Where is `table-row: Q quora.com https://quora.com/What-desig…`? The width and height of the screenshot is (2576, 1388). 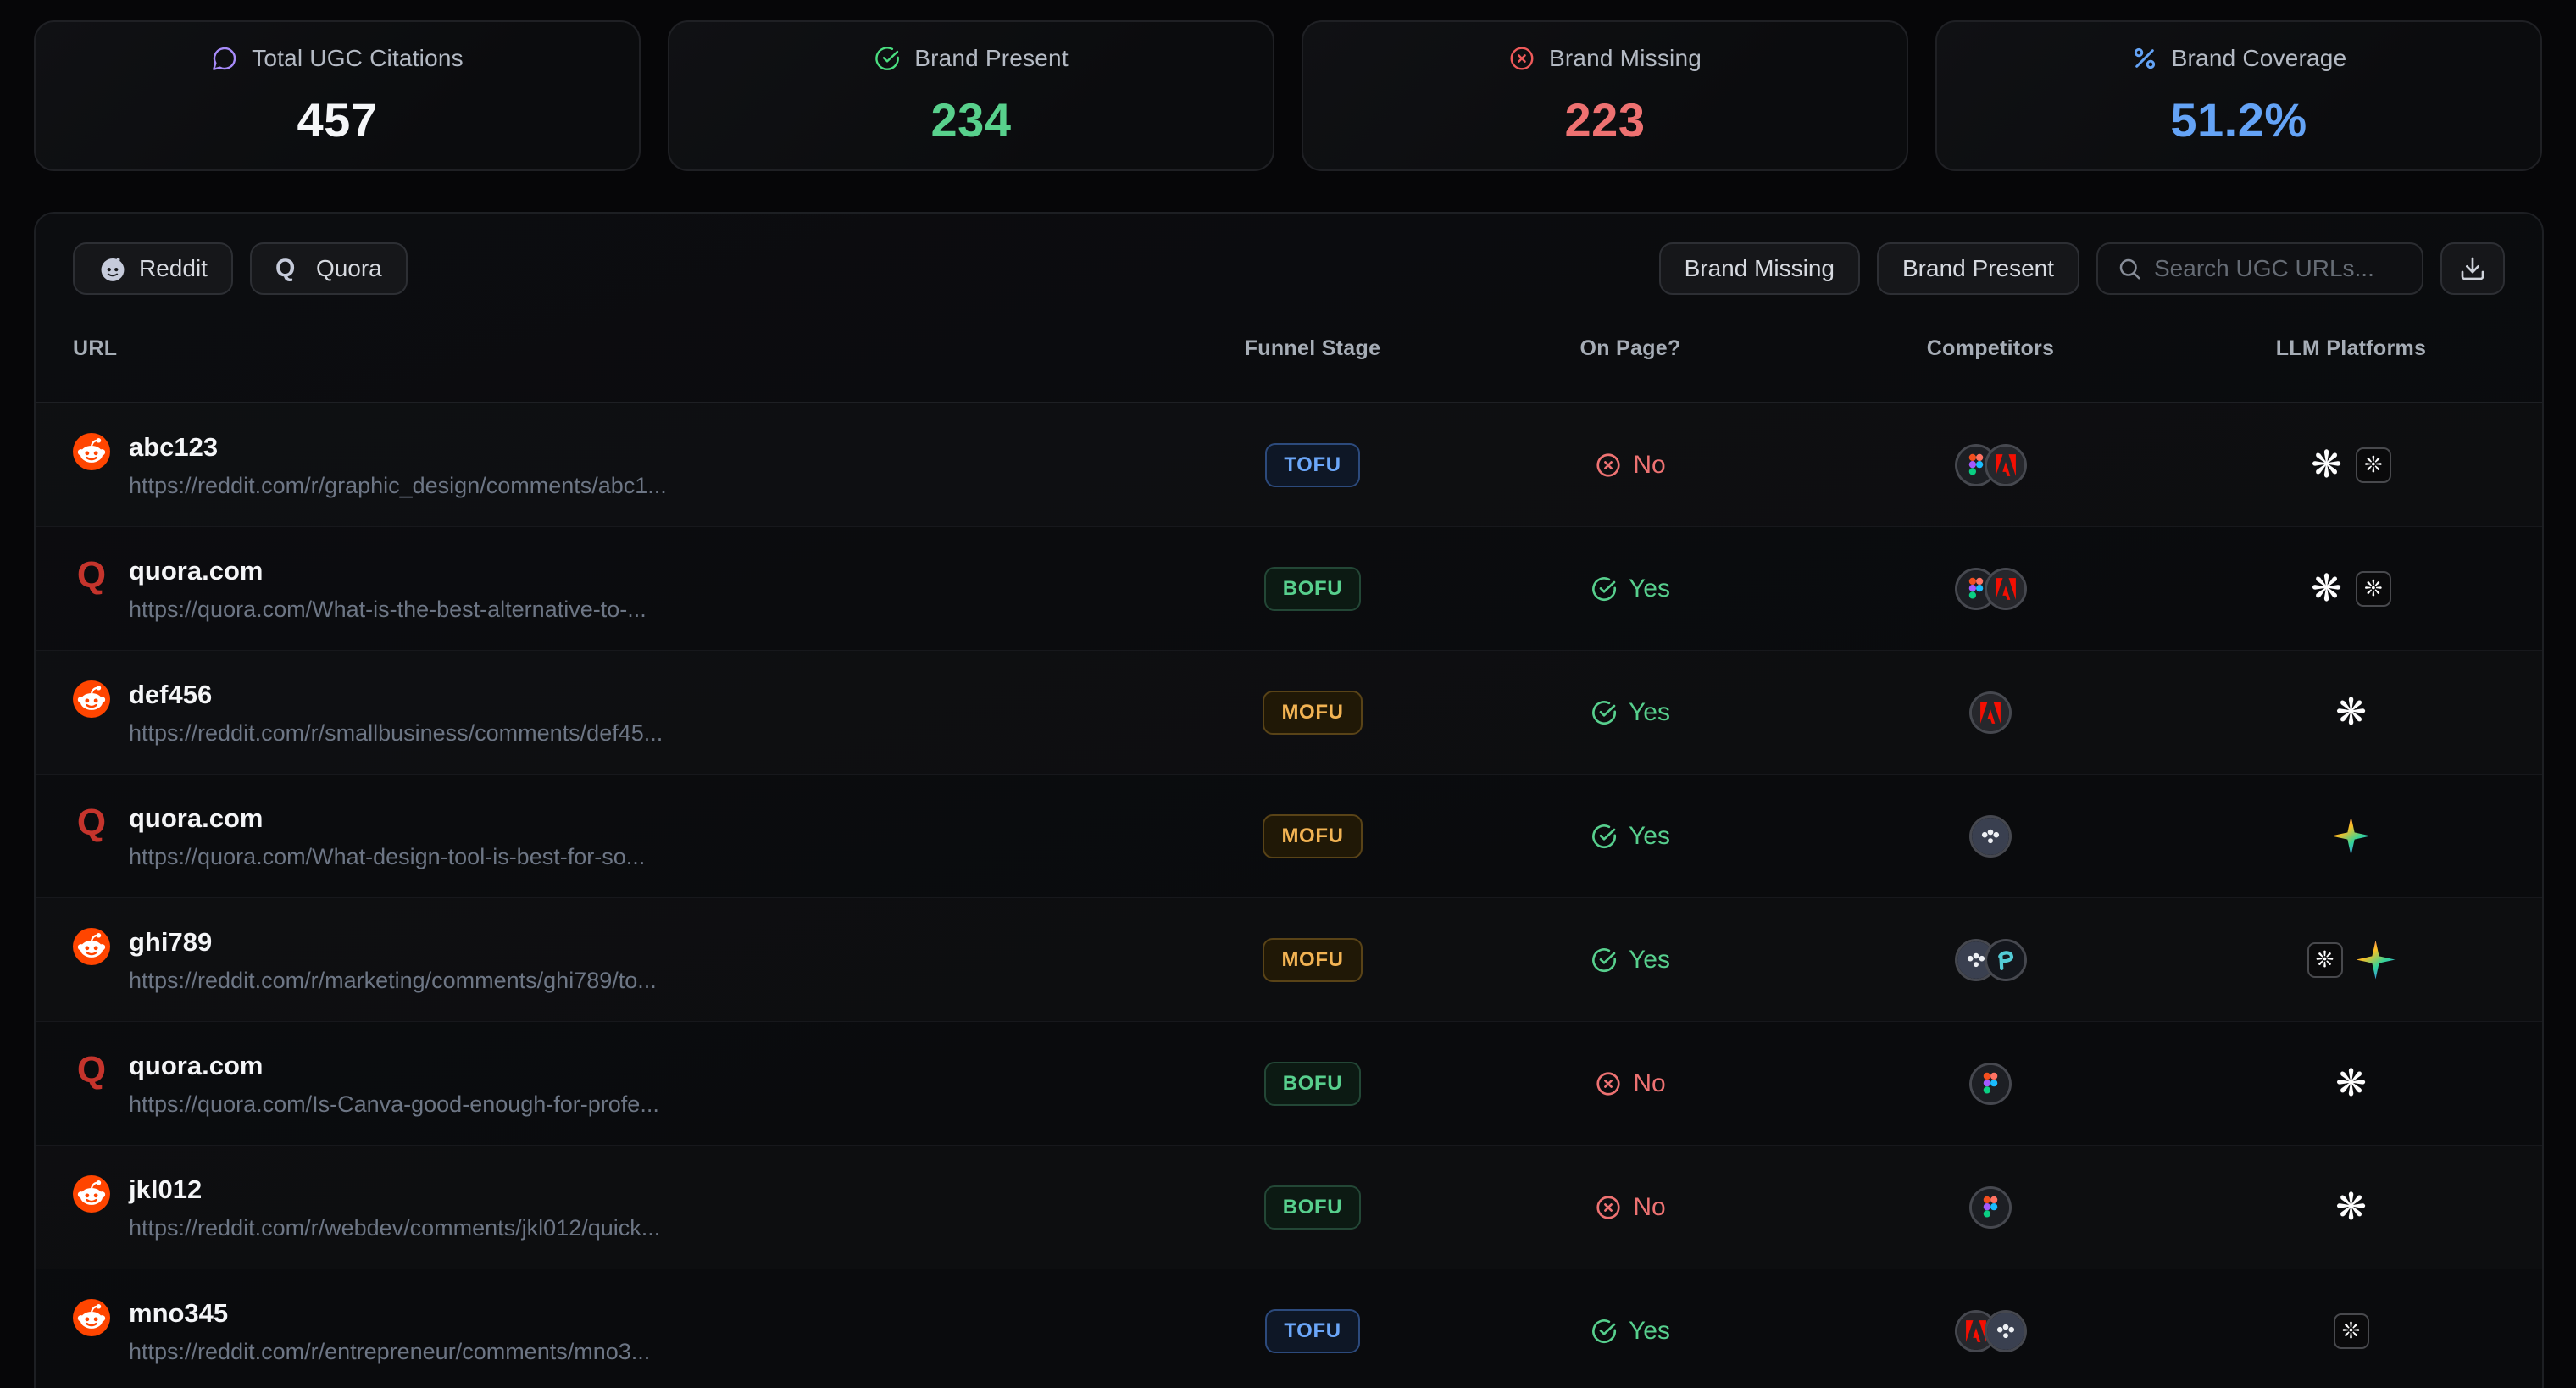
table-row: Q quora.com https://quora.com/What-desig… is located at coordinates (1289, 836).